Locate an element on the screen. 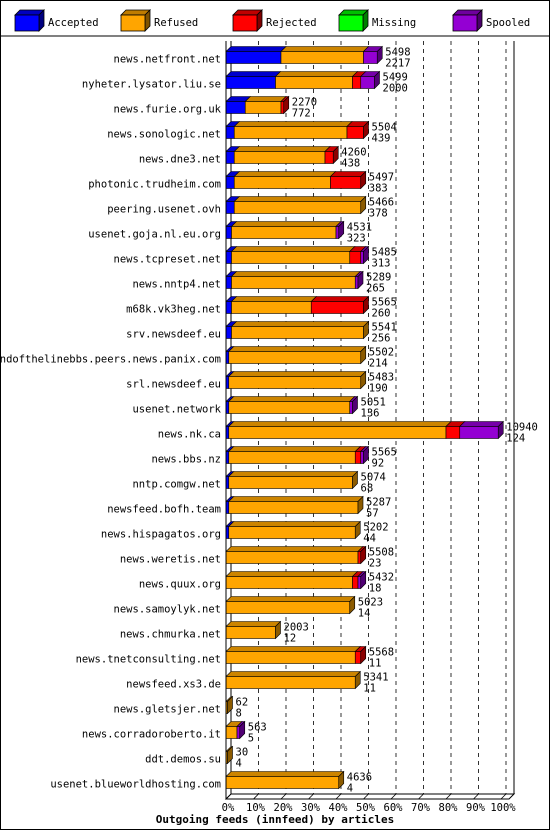 The image size is (550, 830). data-label-accepted: 323 is located at coordinates (356, 239).